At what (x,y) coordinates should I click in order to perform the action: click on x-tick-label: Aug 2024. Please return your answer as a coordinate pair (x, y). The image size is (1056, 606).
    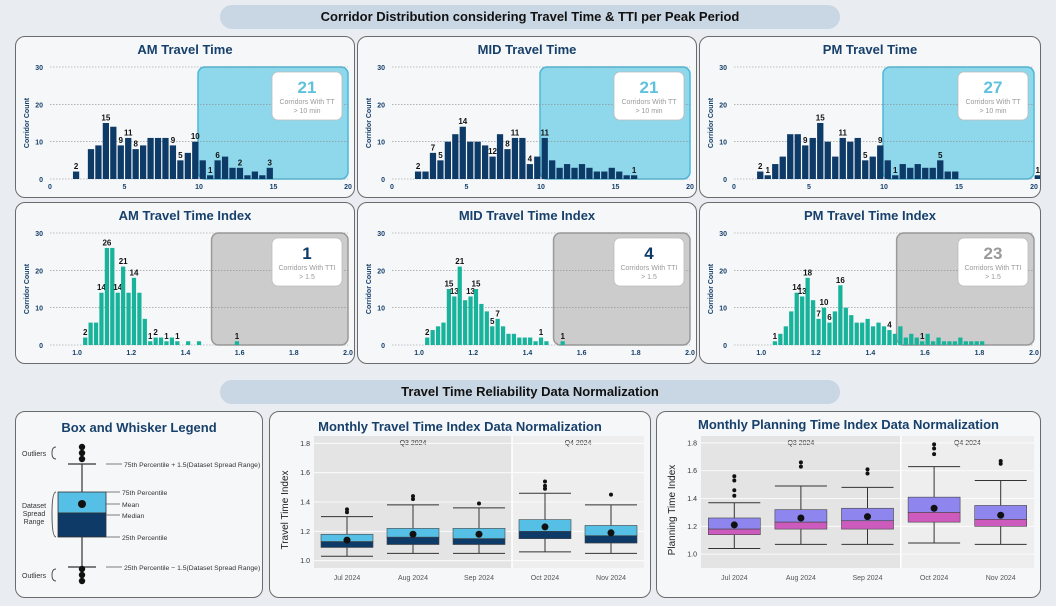
    Looking at the image, I should click on (801, 578).